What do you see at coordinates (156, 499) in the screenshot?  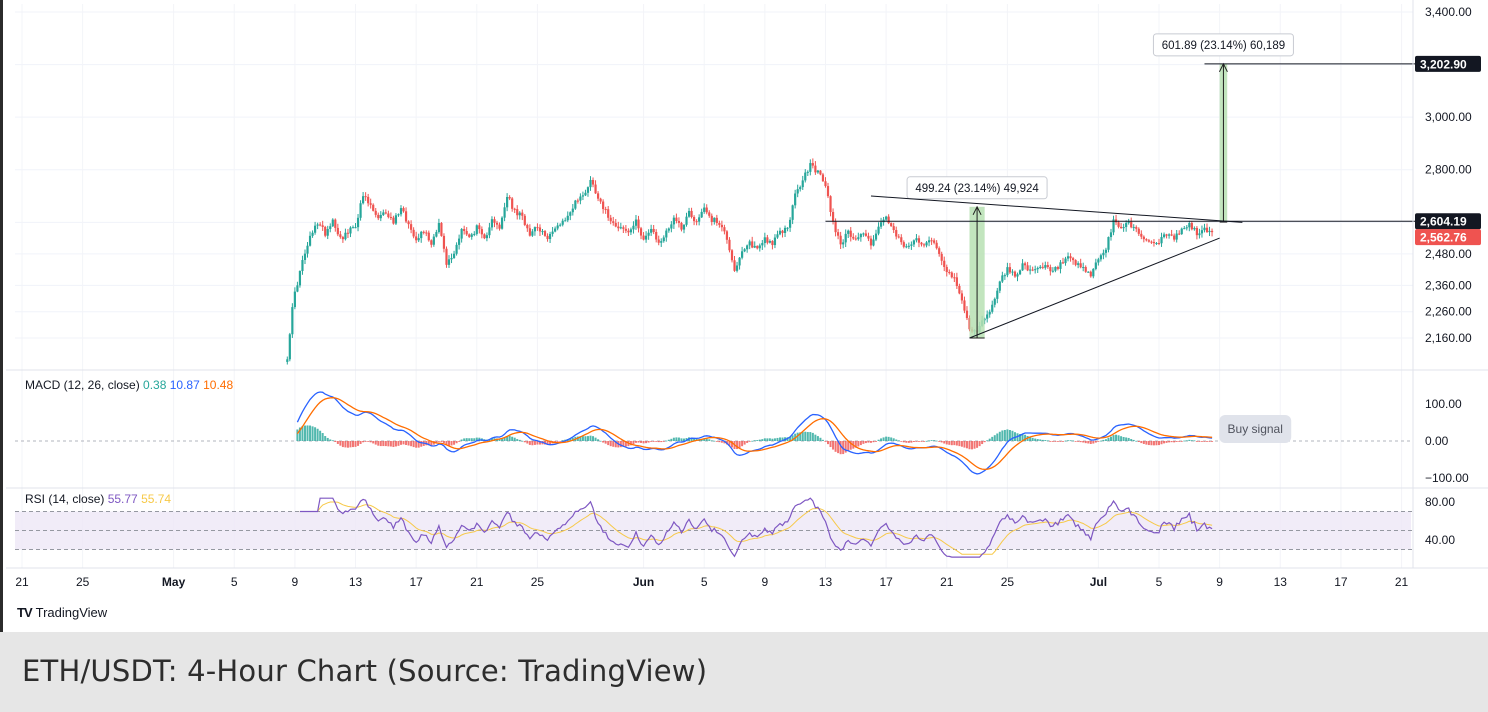 I see `rsi-legend-value: 55.74` at bounding box center [156, 499].